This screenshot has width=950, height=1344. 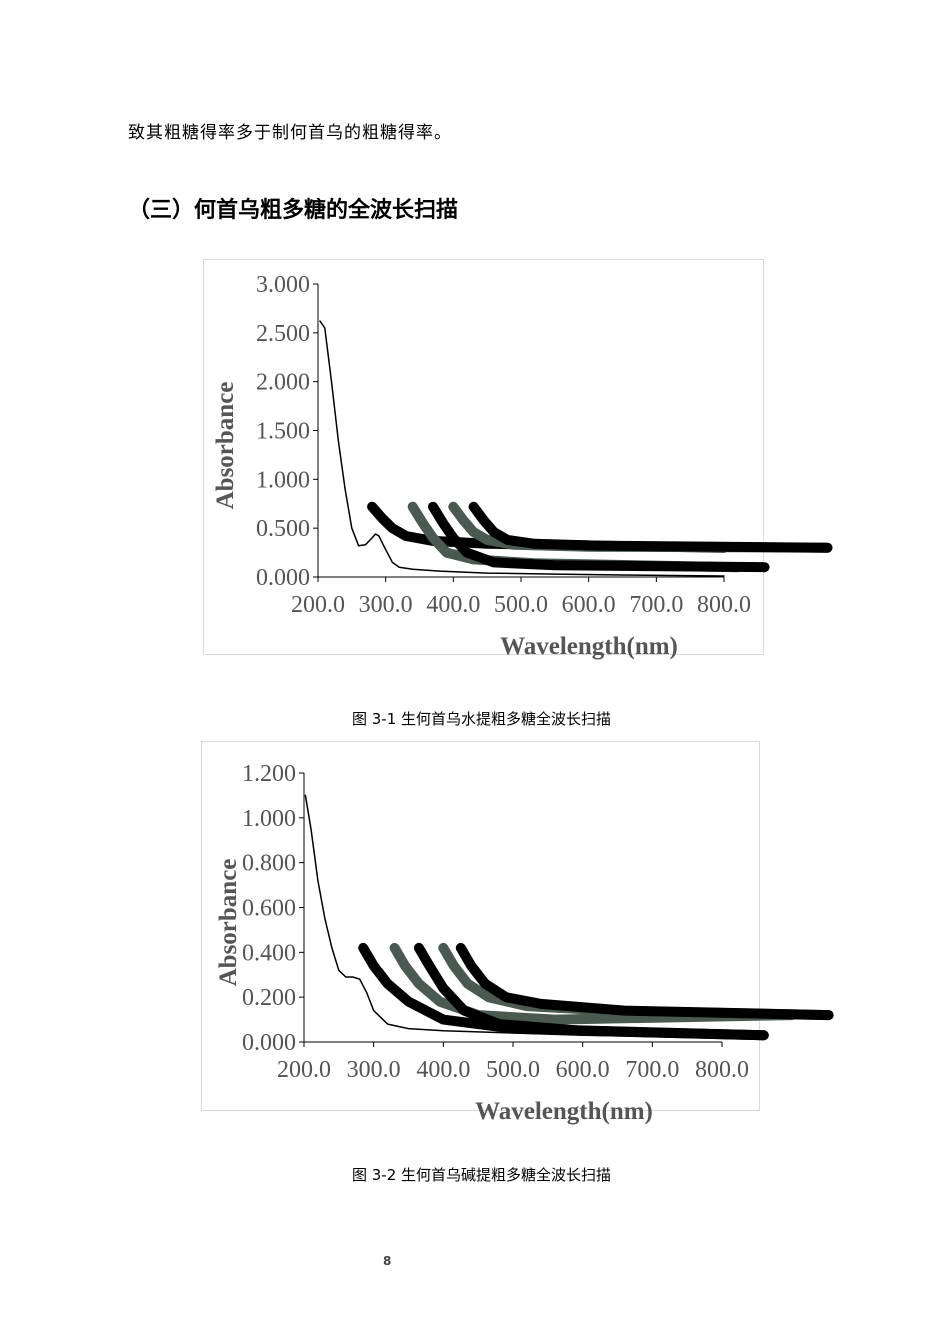 What do you see at coordinates (293, 210) in the screenshot?
I see `section-heading: （三）何首乌粗多糖的全波长扫描` at bounding box center [293, 210].